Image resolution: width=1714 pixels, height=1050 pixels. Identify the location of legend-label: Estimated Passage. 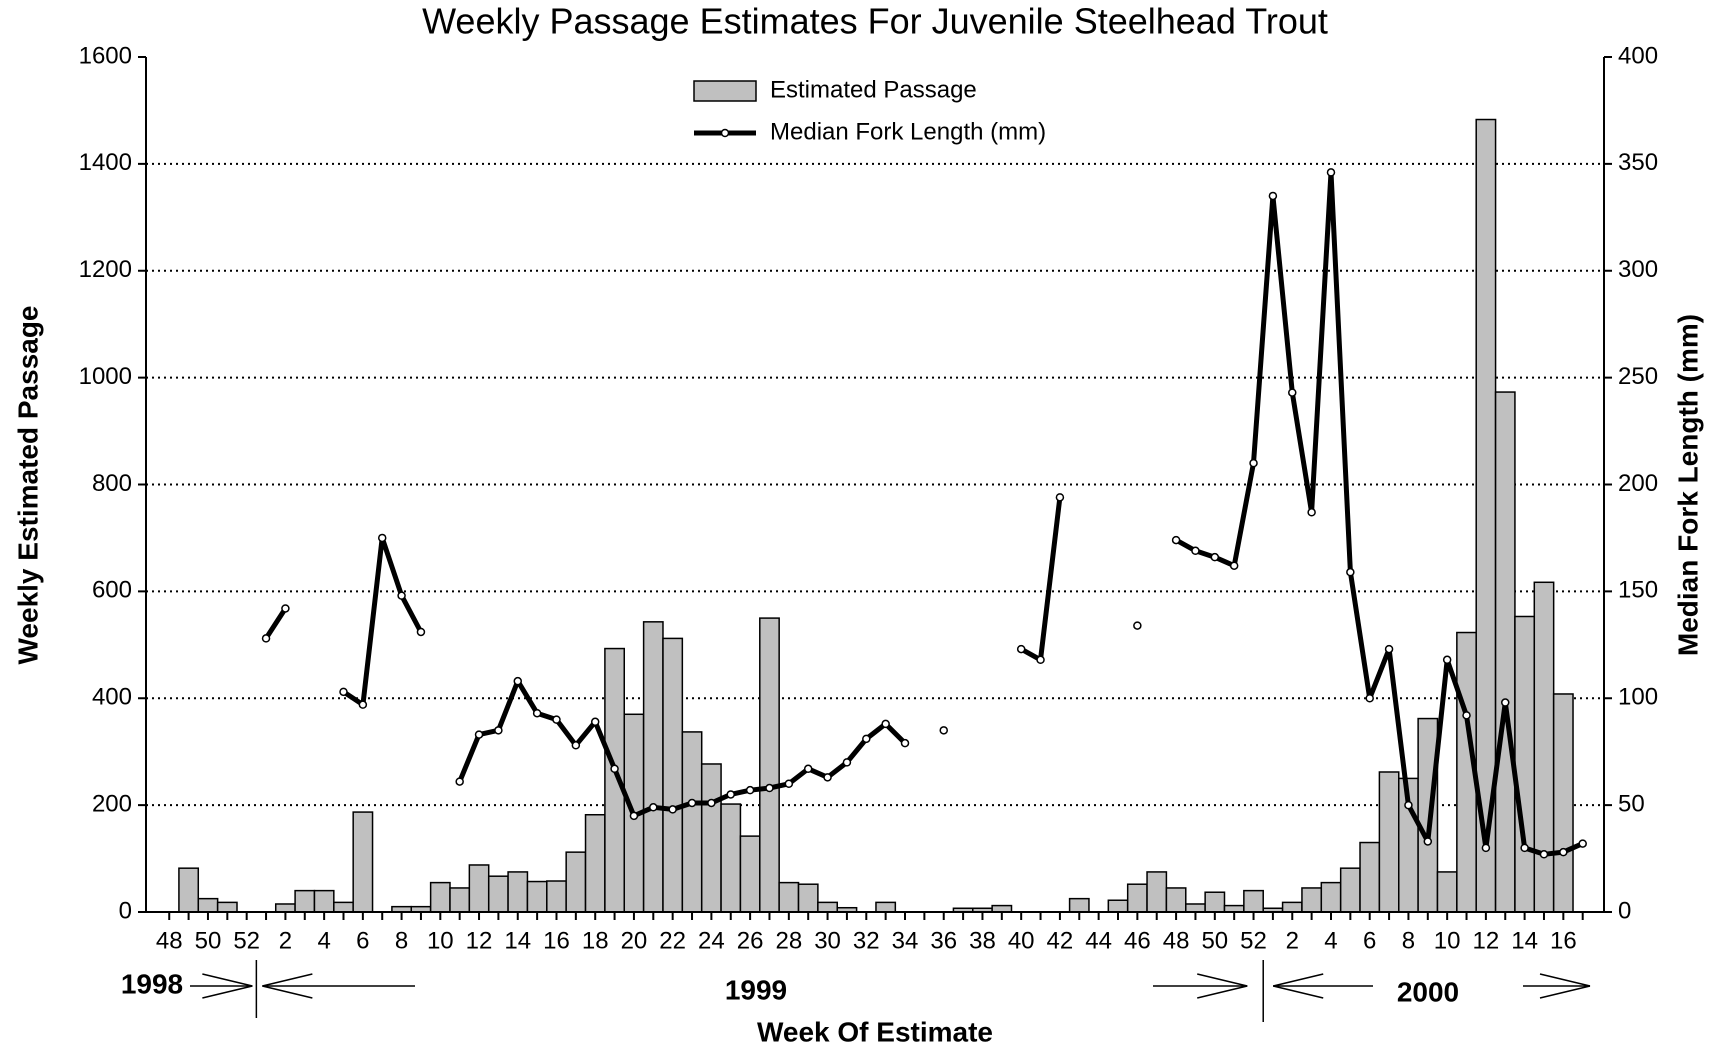
(873, 89).